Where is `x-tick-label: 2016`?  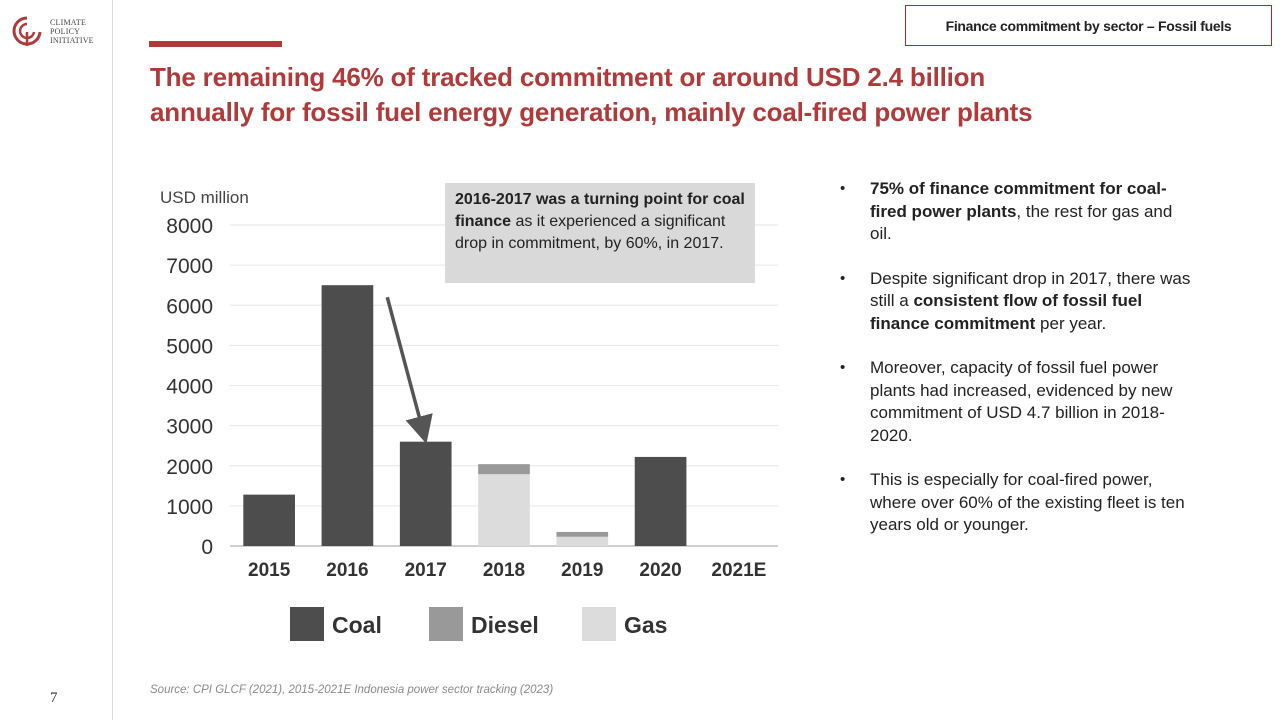 x-tick-label: 2016 is located at coordinates (347, 570).